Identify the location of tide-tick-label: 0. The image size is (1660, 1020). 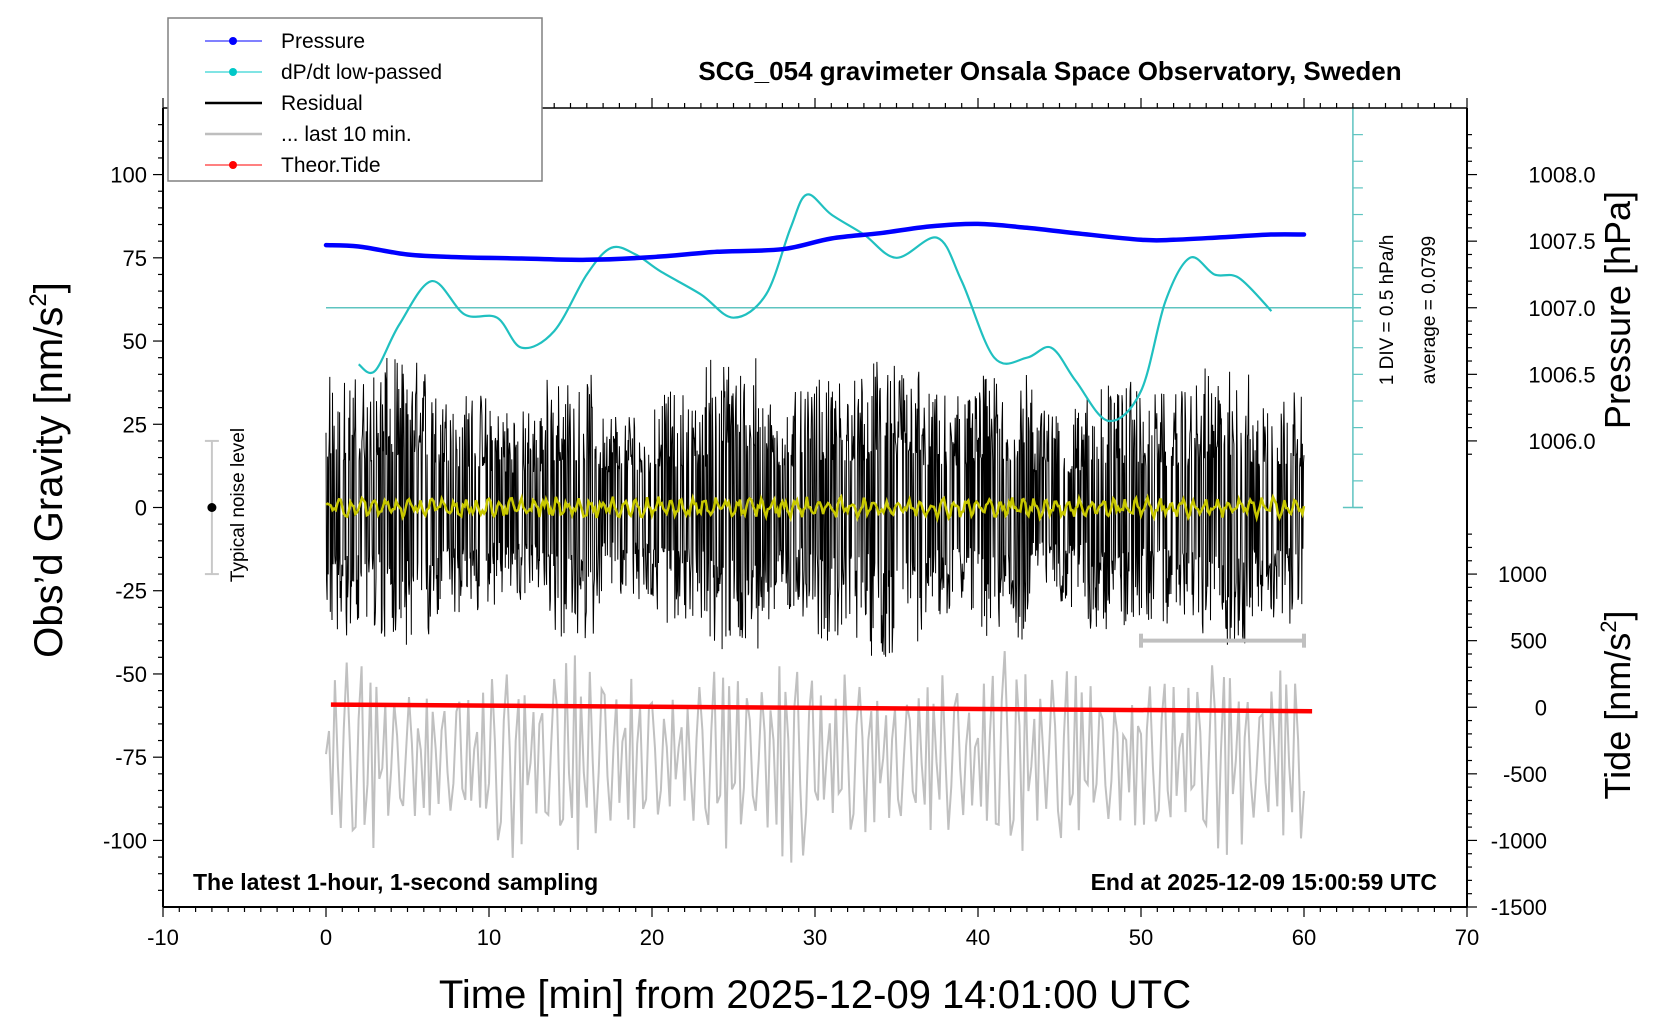
(1541, 707).